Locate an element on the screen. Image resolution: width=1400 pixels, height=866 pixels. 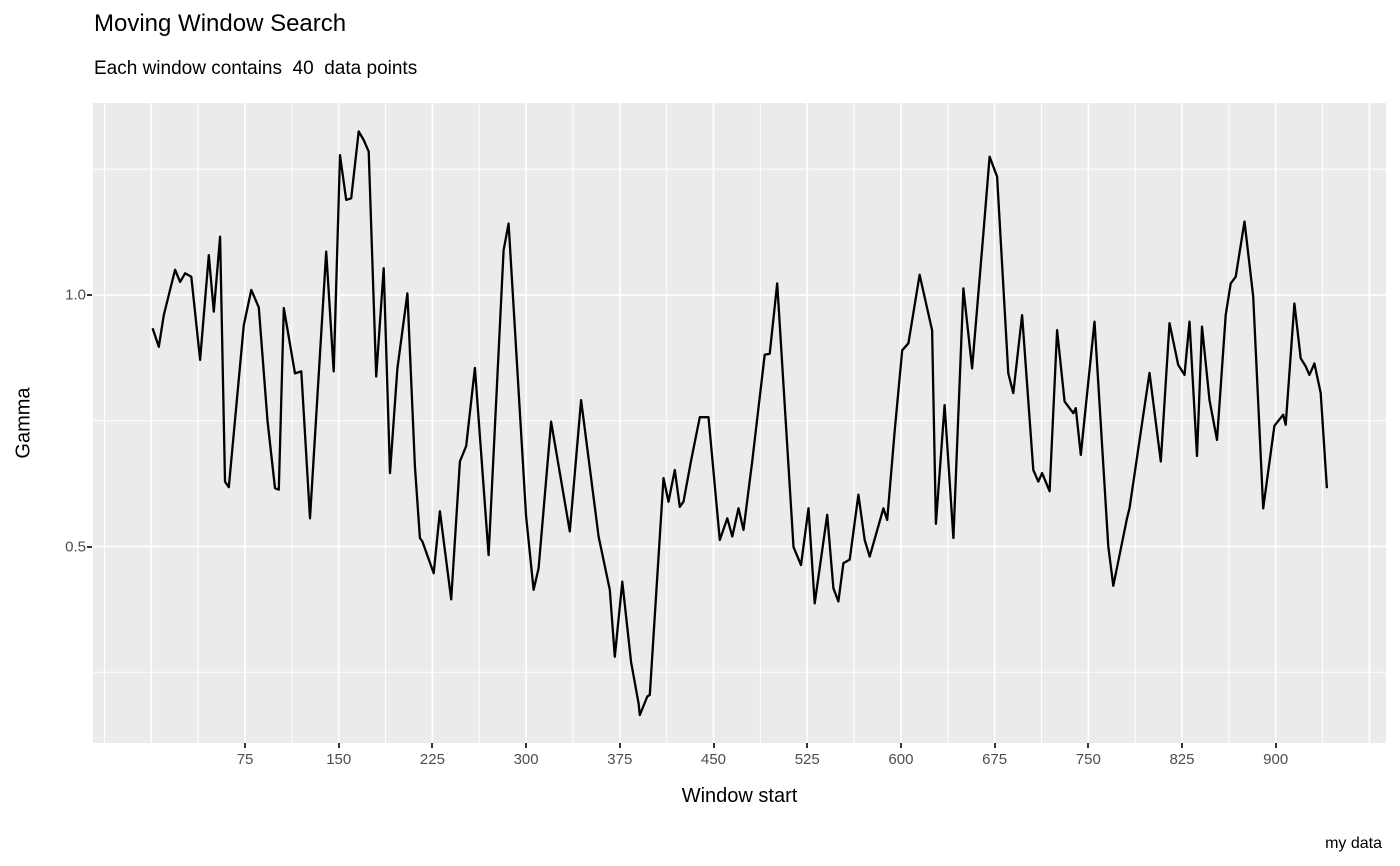
y-axis-title: Gamma is located at coordinates (23, 423).